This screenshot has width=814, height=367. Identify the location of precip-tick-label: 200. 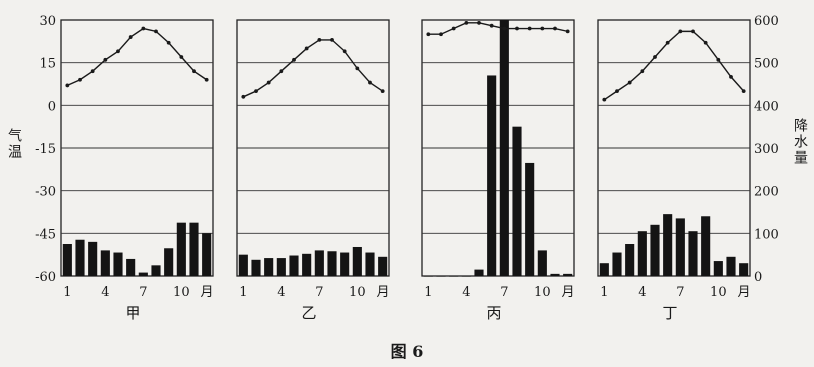
(766, 192).